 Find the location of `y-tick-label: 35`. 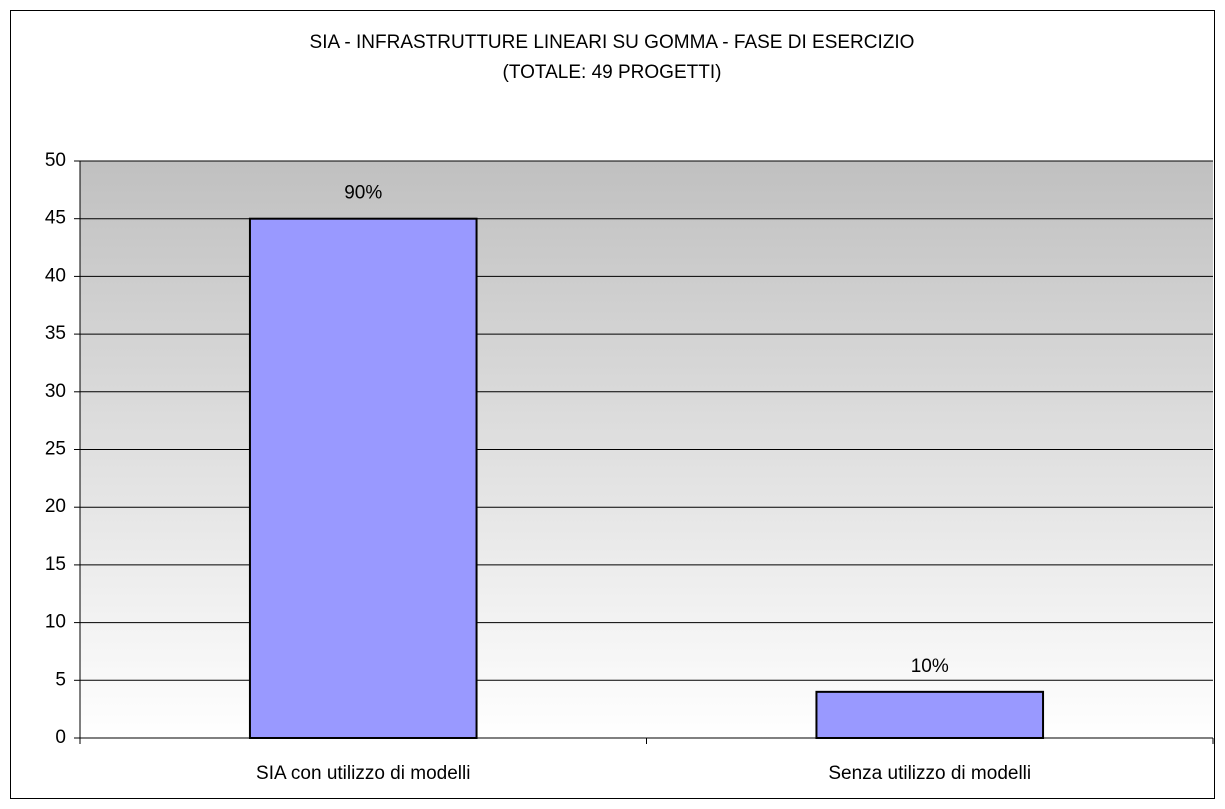

y-tick-label: 35 is located at coordinates (55, 333).